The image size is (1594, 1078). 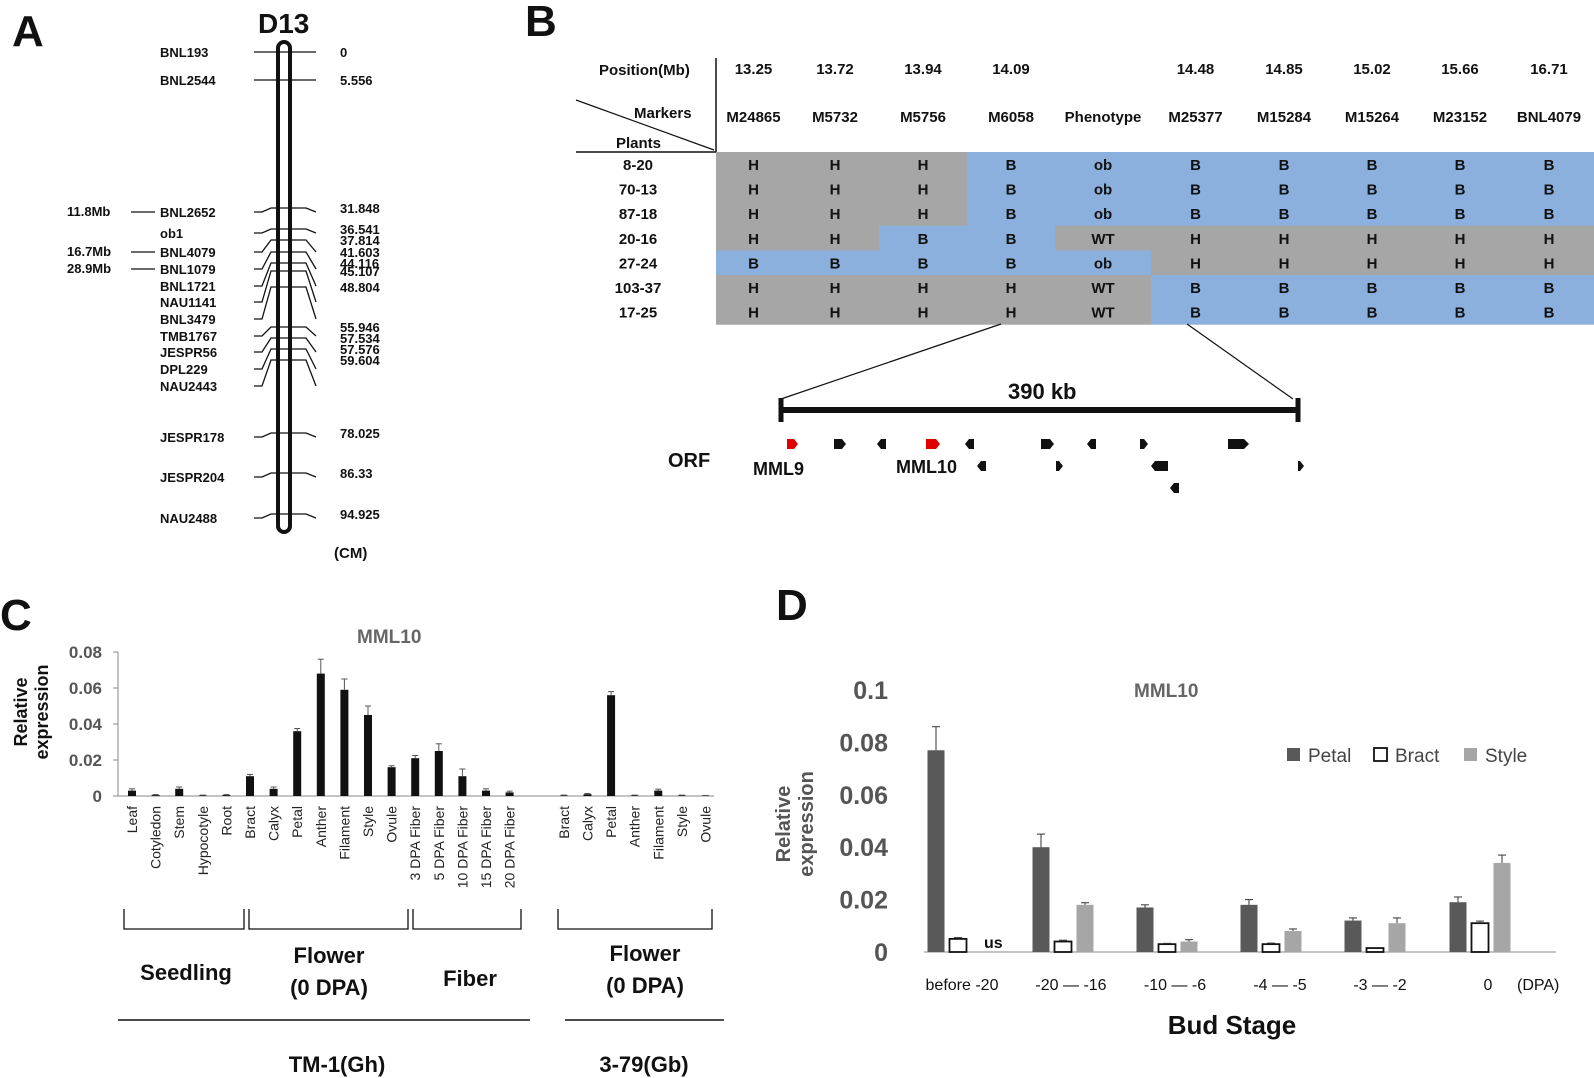 I want to click on genotype-value: WT, so click(x=1102, y=313).